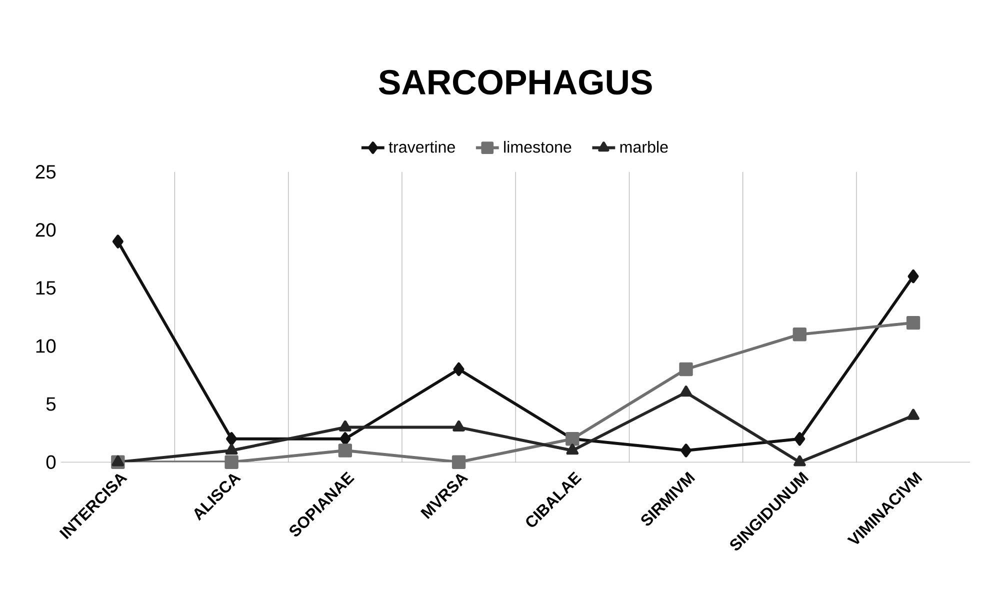  What do you see at coordinates (46, 288) in the screenshot?
I see `y-tick-label: 15` at bounding box center [46, 288].